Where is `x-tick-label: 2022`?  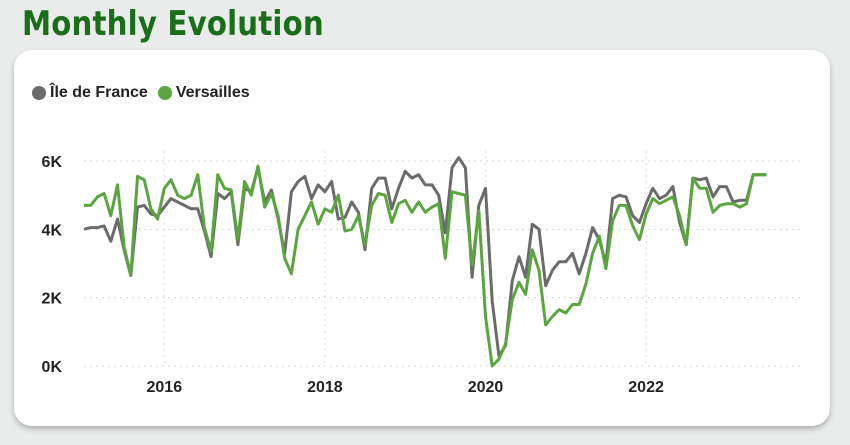
x-tick-label: 2022 is located at coordinates (646, 387).